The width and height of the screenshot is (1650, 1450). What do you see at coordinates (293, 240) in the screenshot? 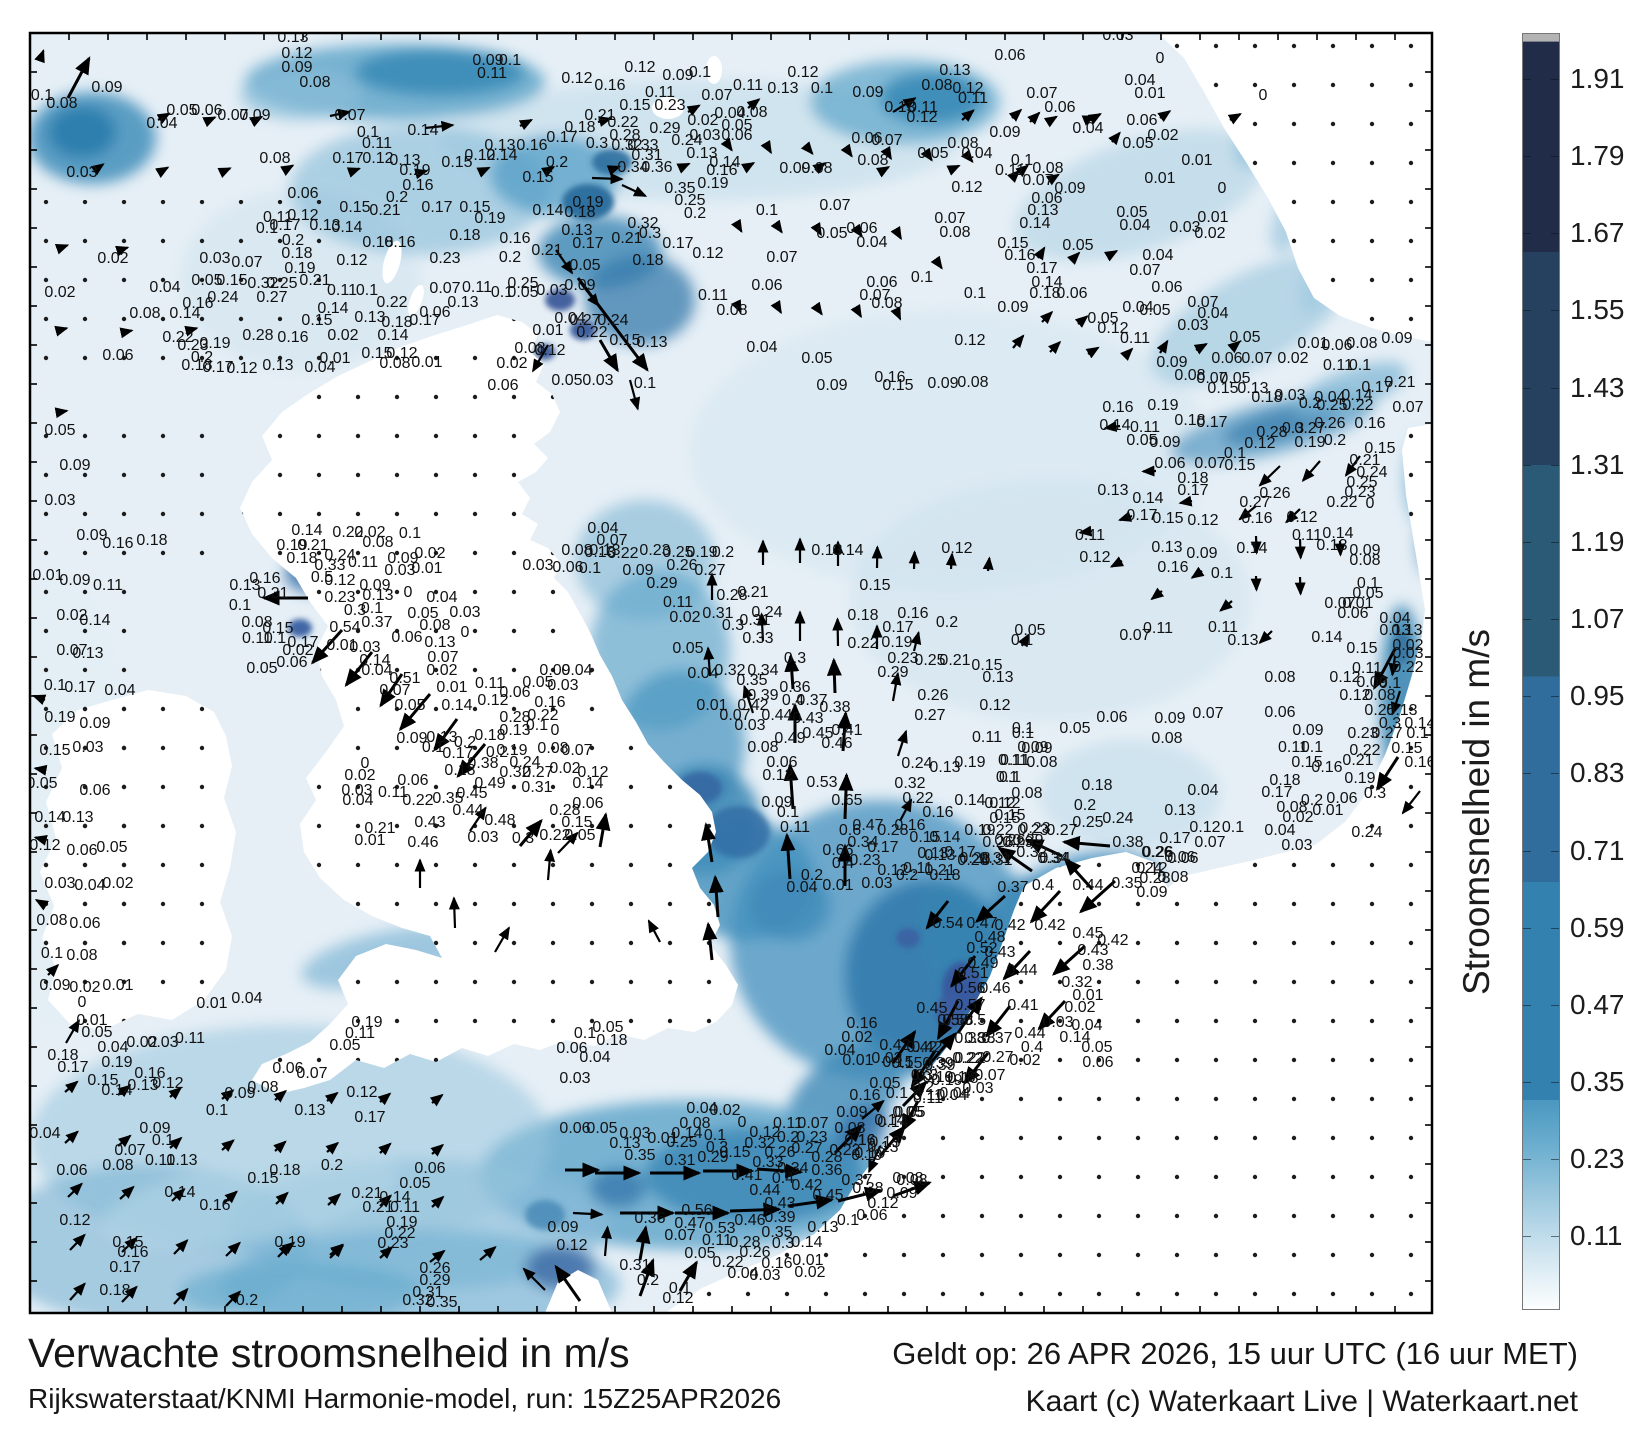
I see `speed-value-label: 0.2` at bounding box center [293, 240].